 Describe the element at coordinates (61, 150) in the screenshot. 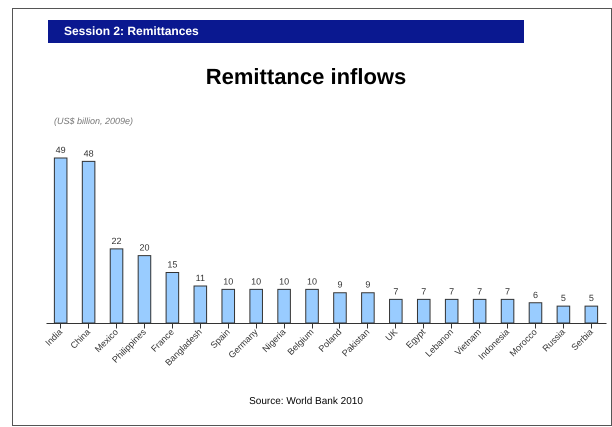

I see `data-label: 49` at that location.